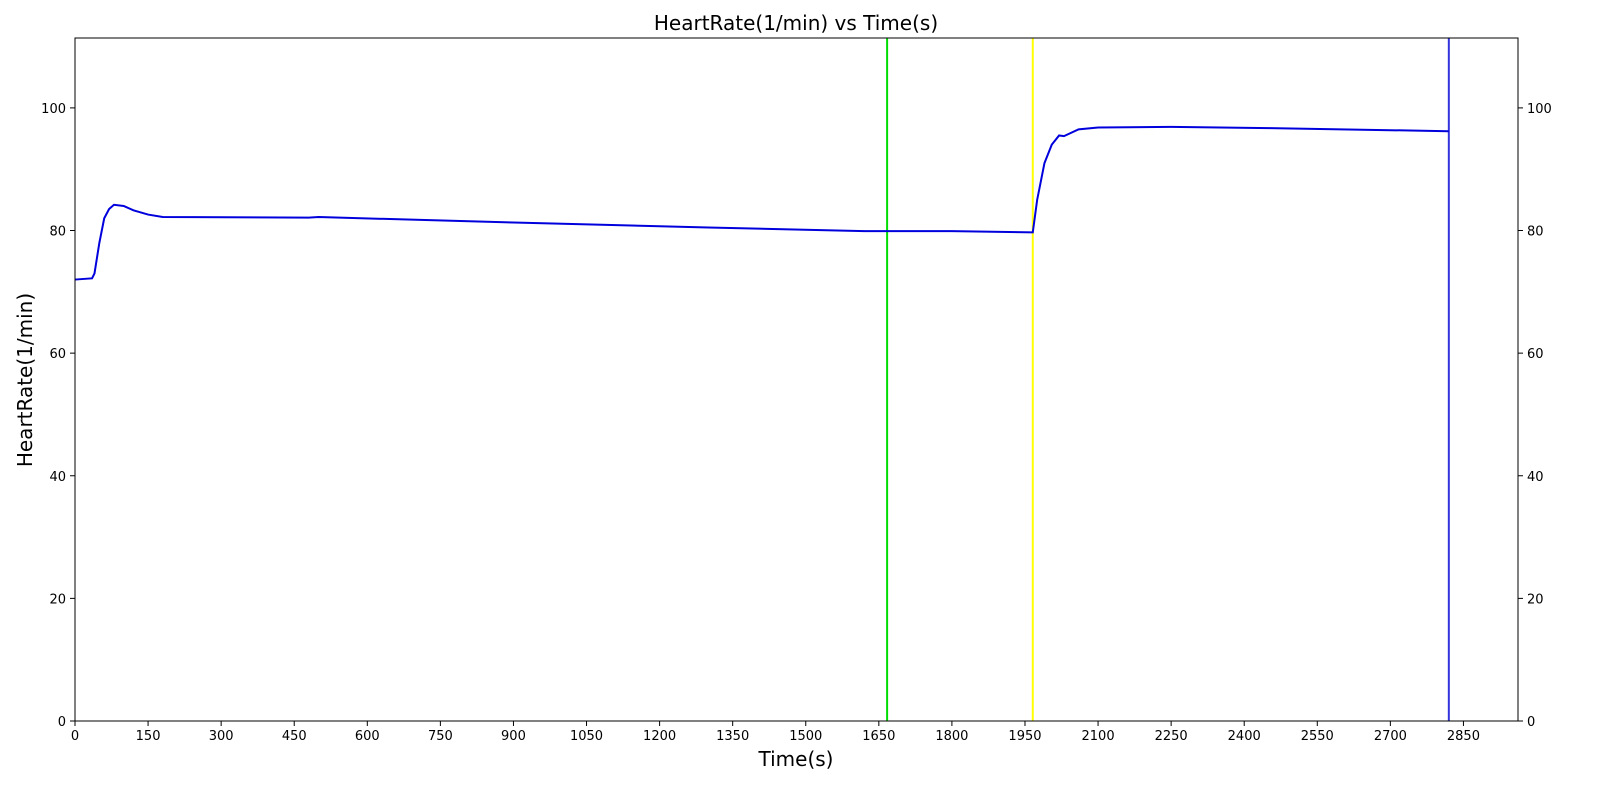 This screenshot has width=1600, height=800. I want to click on y-tick-label-right: 0, so click(1531, 722).